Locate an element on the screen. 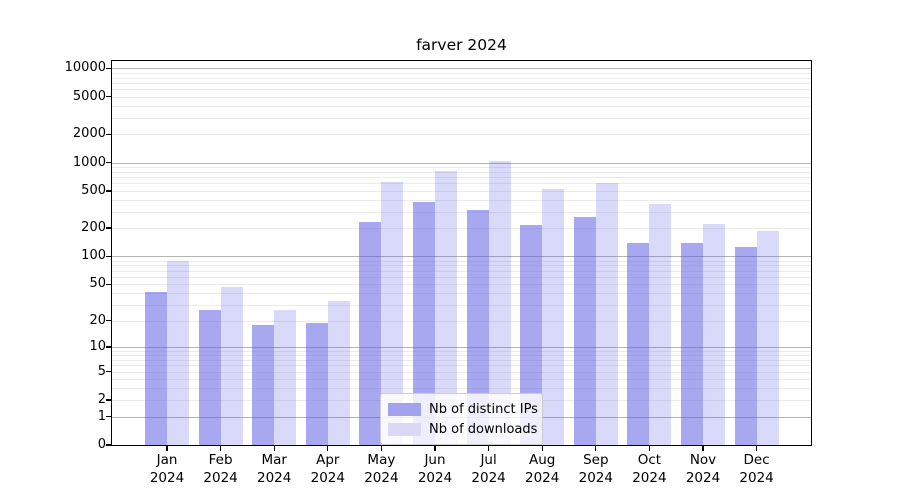 The image size is (900, 500). bar-distinct-ips-nov is located at coordinates (692, 343).